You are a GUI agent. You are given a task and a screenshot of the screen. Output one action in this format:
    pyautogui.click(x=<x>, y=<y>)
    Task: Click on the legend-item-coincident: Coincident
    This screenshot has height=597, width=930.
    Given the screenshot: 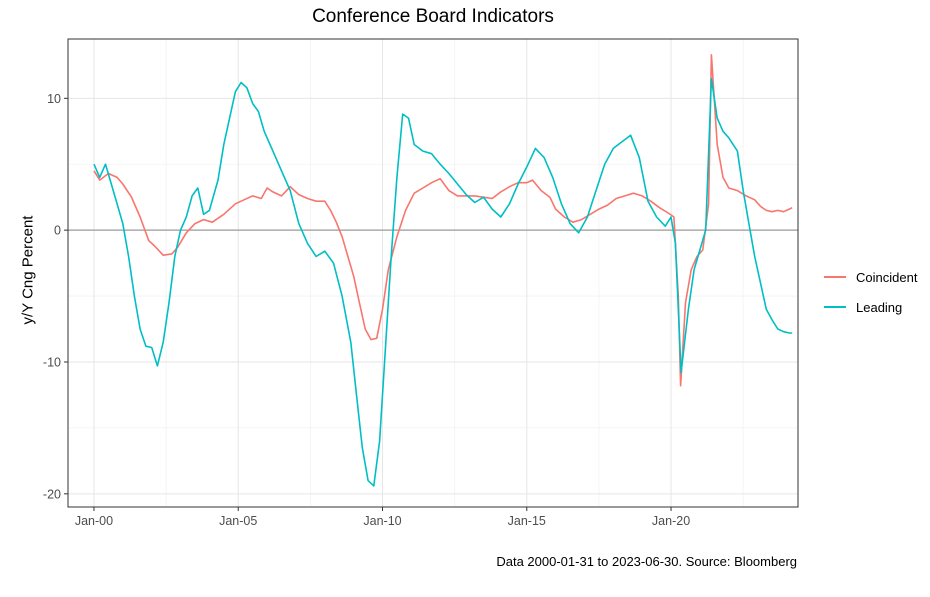 What is the action you would take?
    pyautogui.click(x=870, y=277)
    